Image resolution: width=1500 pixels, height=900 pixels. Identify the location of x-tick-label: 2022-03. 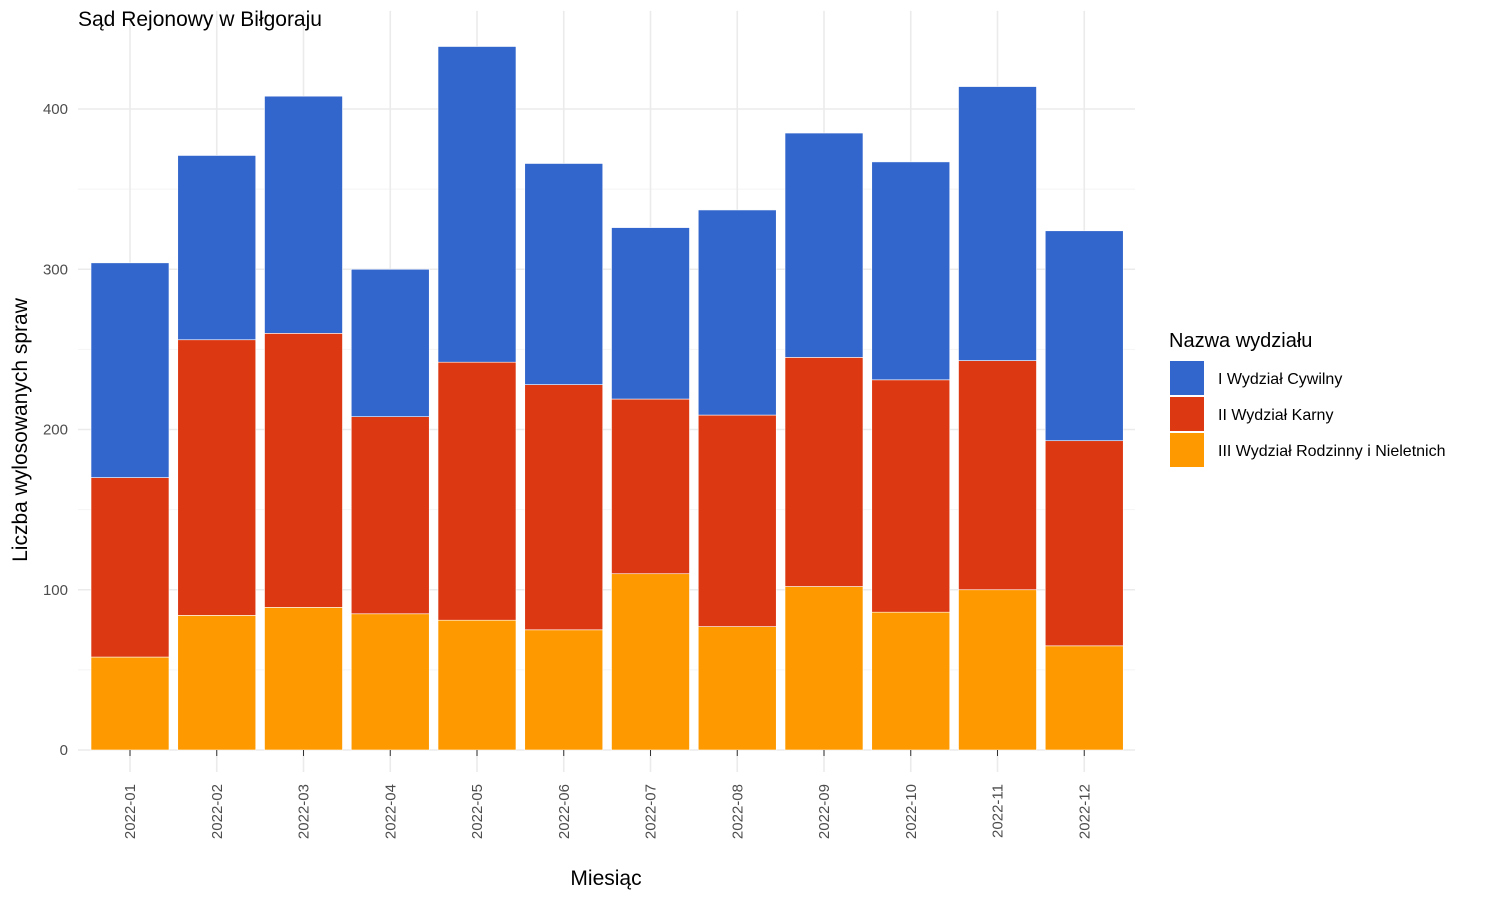
(304, 811).